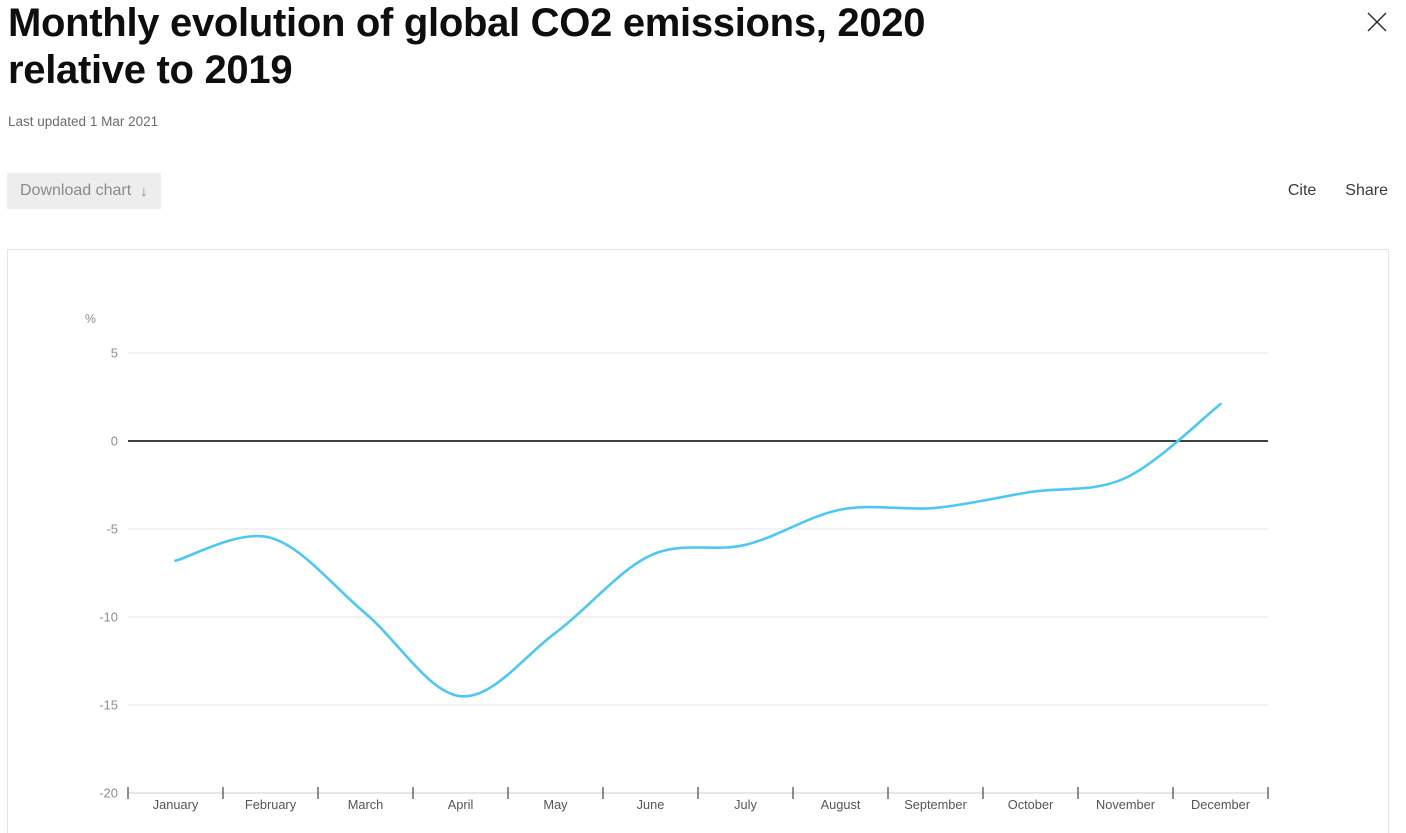  Describe the element at coordinates (108, 793) in the screenshot. I see `y-tick-label: -20` at that location.